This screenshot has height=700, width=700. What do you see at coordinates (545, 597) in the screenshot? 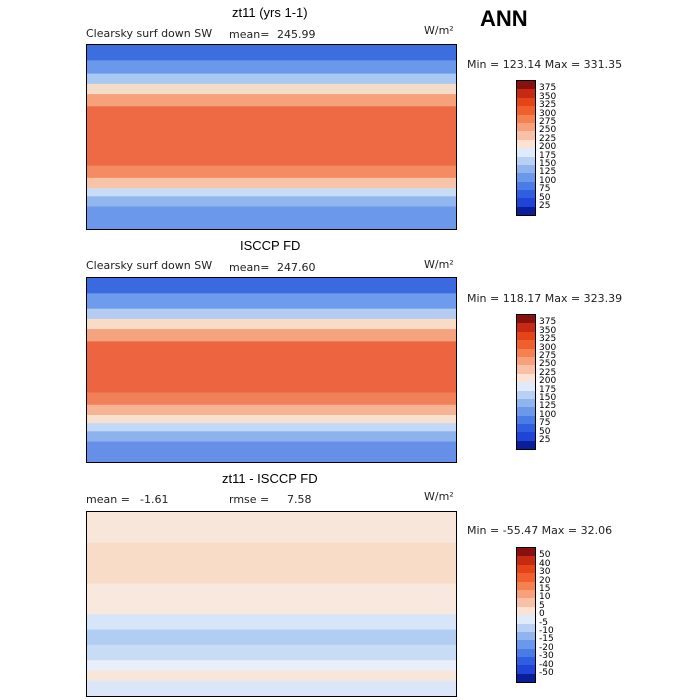
I see `colorbar-label: 10` at bounding box center [545, 597].